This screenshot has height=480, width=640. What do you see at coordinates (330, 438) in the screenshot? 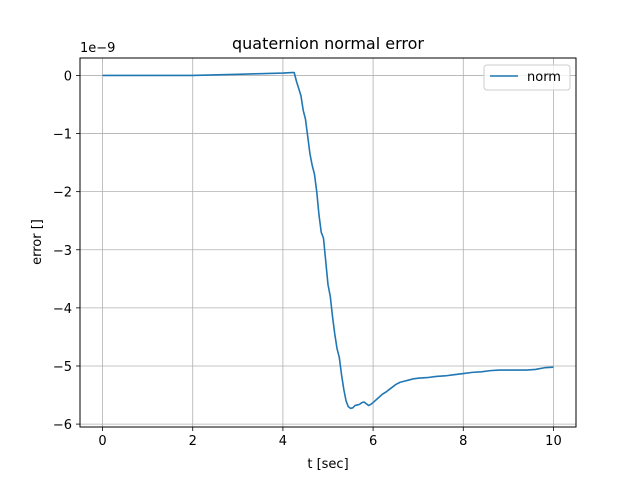
I see `x-axis-ticks: 0 2 4 6 8 10` at bounding box center [330, 438].